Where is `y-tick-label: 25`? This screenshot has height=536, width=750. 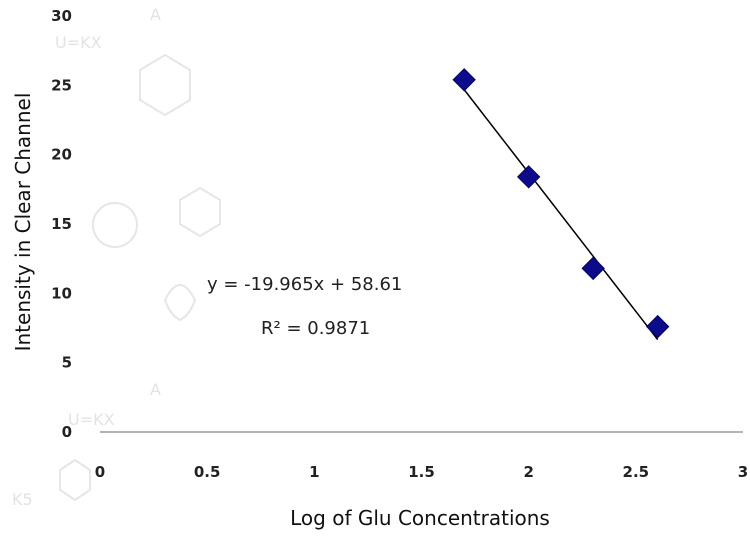 y-tick-label: 25 is located at coordinates (61, 85).